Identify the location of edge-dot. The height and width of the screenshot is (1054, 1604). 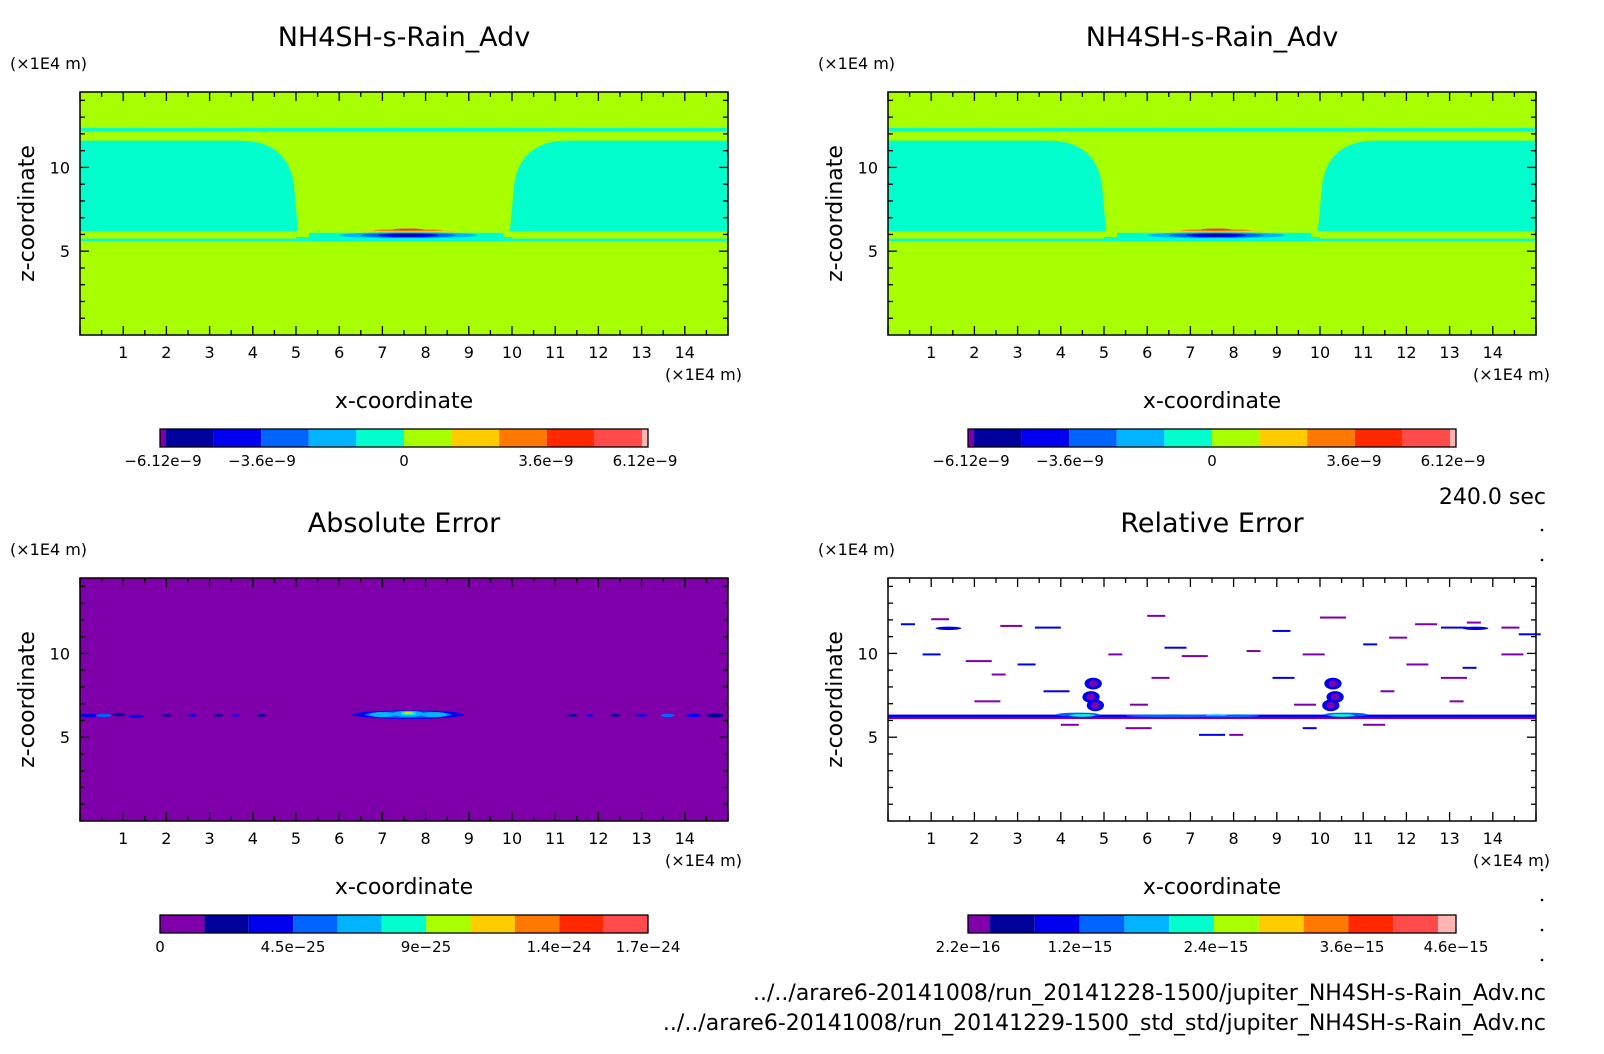
(1542, 530).